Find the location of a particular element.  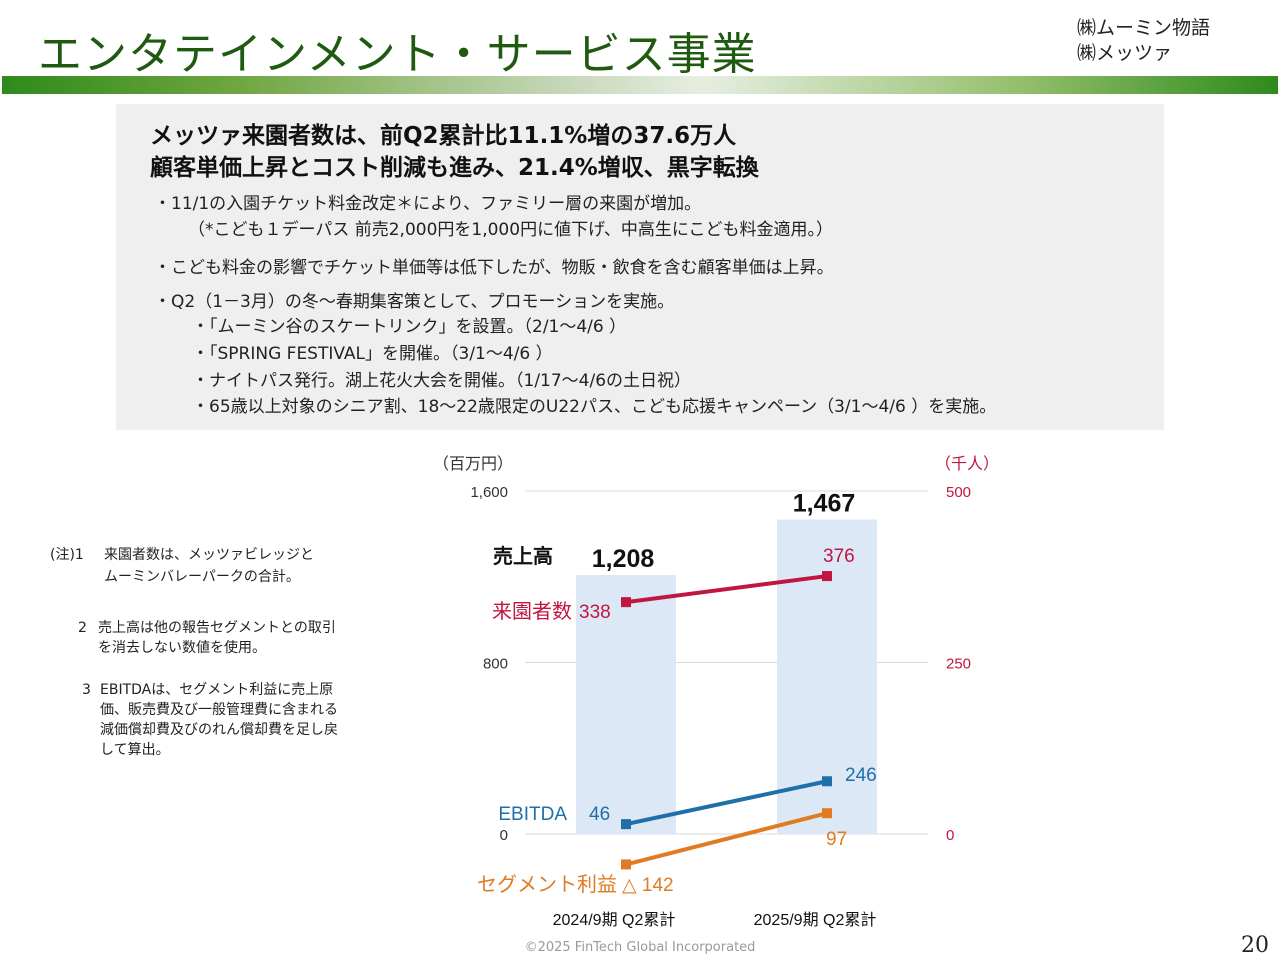

sub-bullet-3: ・ナイトパス発行。湖上花火大会を開催。（1/17～4/6の土日祝） is located at coordinates (442, 381).